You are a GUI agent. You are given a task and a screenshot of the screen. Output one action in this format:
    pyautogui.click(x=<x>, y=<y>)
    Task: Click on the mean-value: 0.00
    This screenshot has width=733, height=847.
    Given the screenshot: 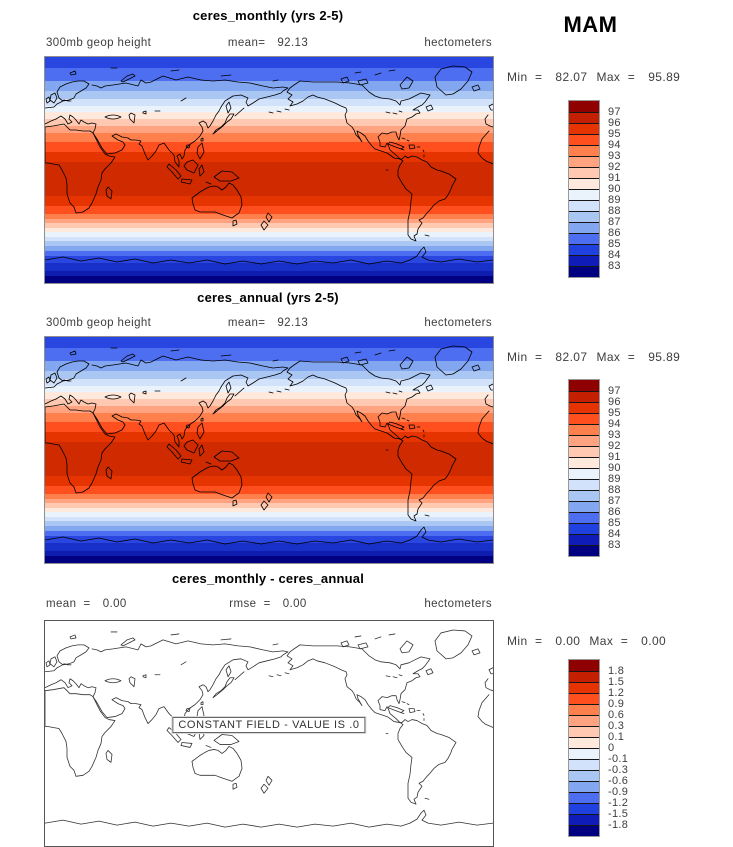 What is the action you would take?
    pyautogui.click(x=114, y=604)
    